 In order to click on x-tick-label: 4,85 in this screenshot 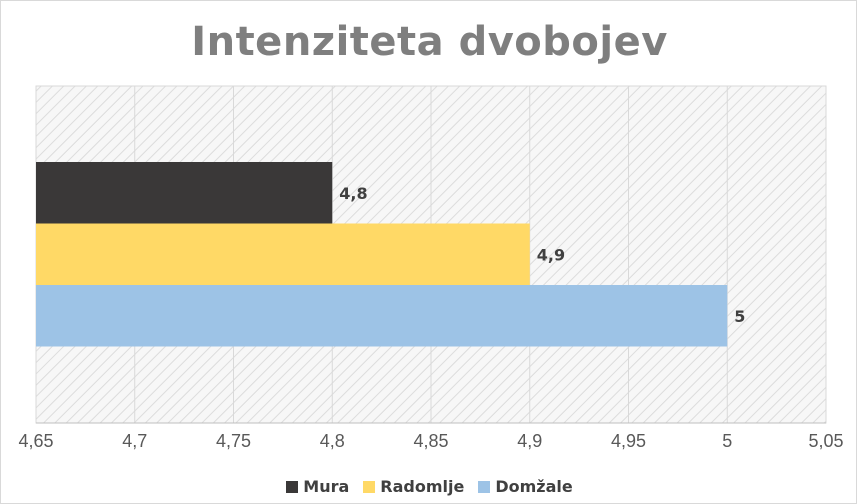, I will do `click(430, 441)`.